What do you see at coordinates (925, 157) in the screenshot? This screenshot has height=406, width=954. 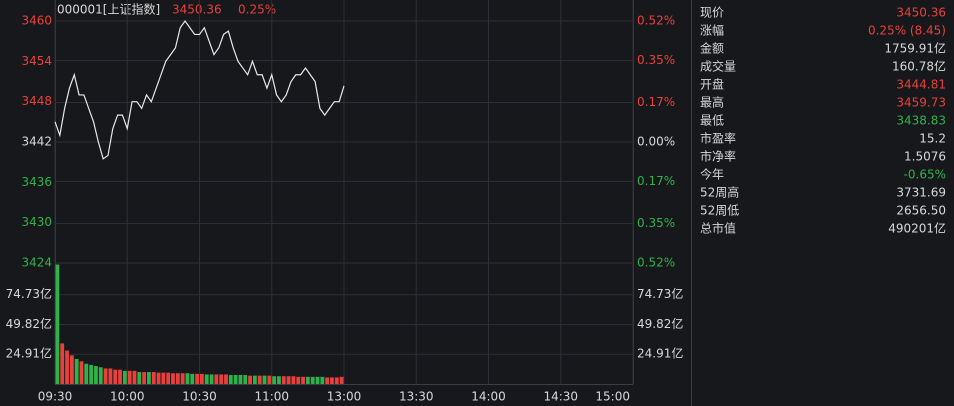 I see `stat-value: 1.5076` at bounding box center [925, 157].